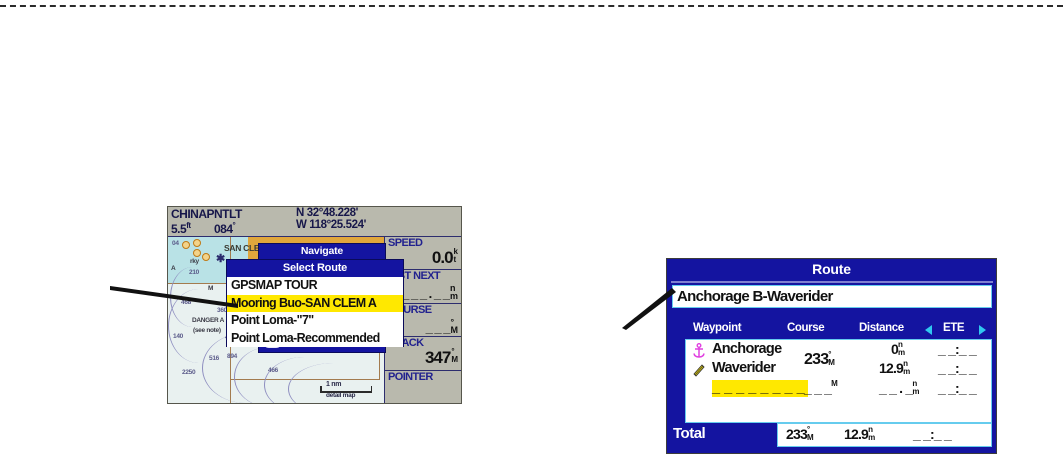  Describe the element at coordinates (242, 248) in the screenshot. I see `map-area-label: SAN CLE` at that location.